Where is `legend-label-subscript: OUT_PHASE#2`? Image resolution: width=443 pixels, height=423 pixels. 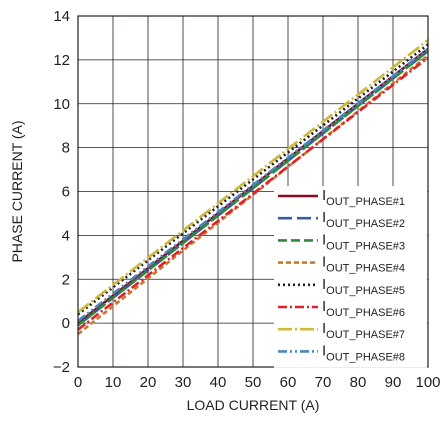
legend-label-subscript: OUT_PHASE#2 is located at coordinates (365, 224).